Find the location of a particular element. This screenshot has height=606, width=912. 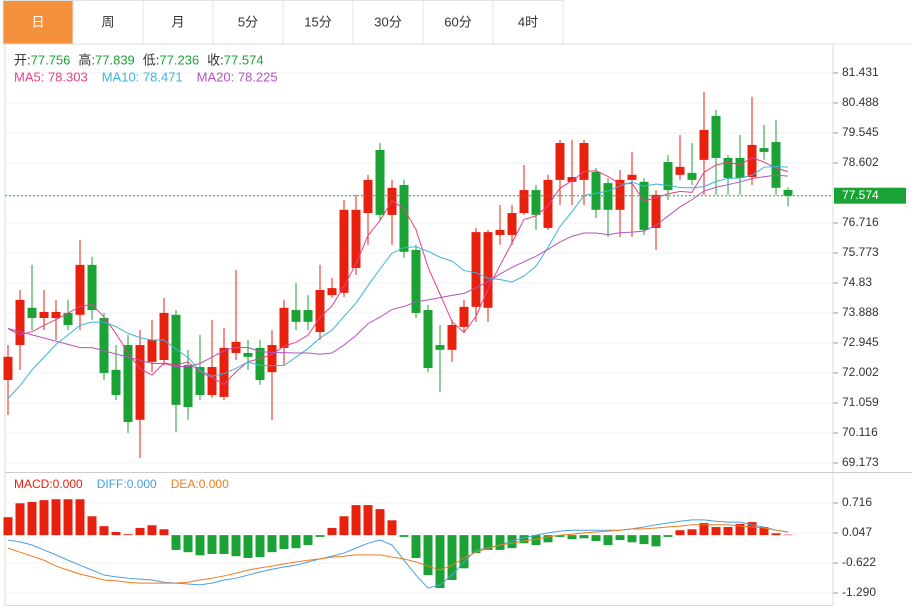

ma-legend: MA5: 78.303 is located at coordinates (51, 76).